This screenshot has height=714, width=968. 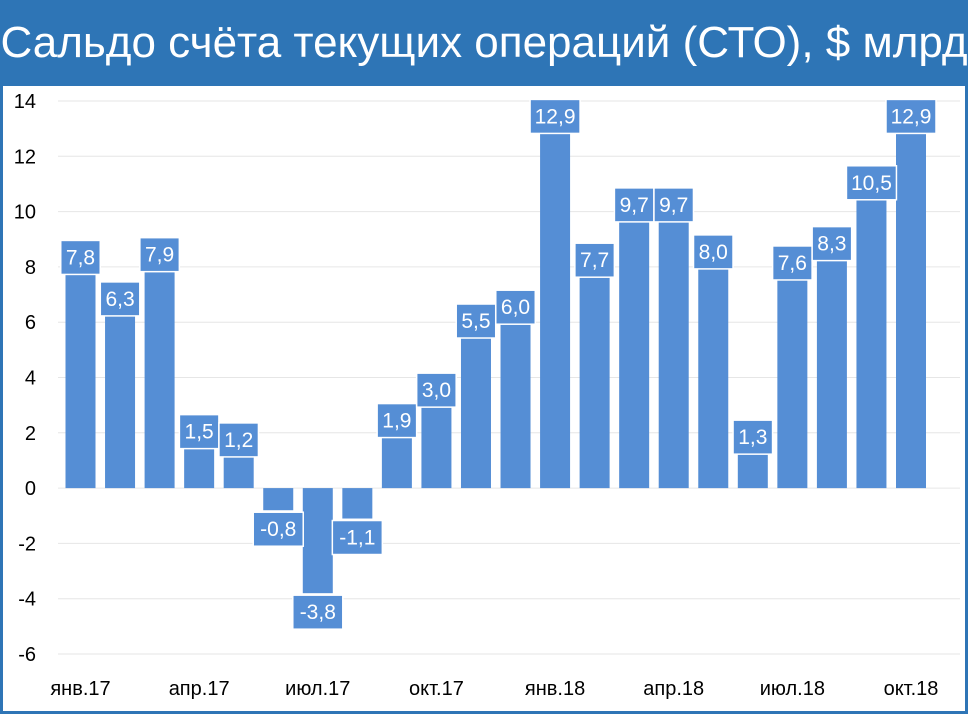 I want to click on data-label-text: 7,7, so click(x=594, y=260).